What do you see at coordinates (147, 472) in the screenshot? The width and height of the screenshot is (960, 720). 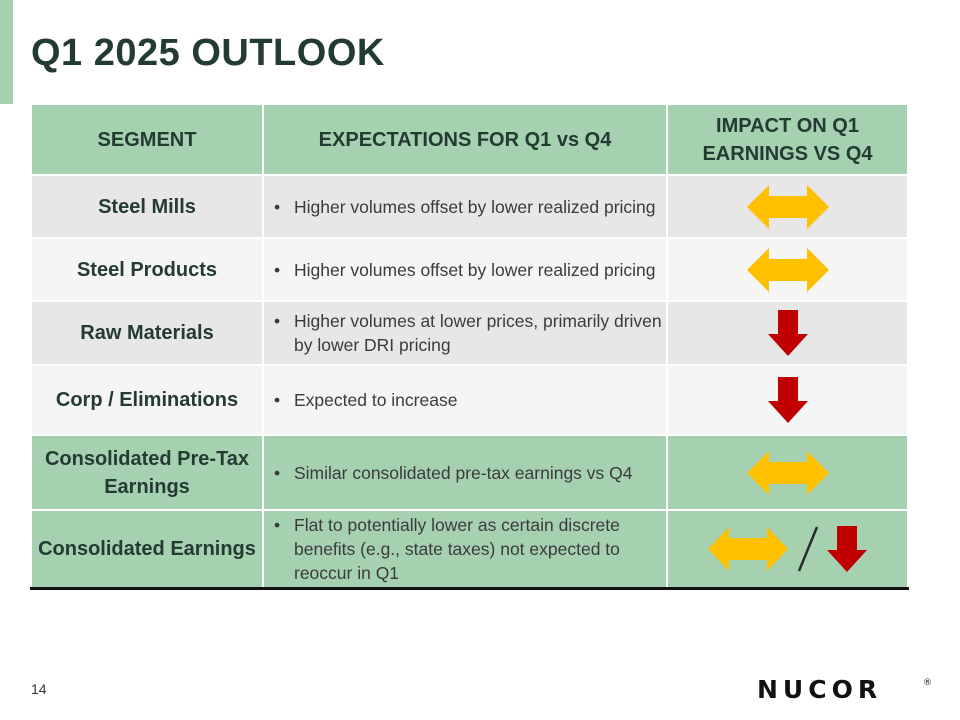 I see `segment-cell: Consolidated Pre-Tax Earnings` at bounding box center [147, 472].